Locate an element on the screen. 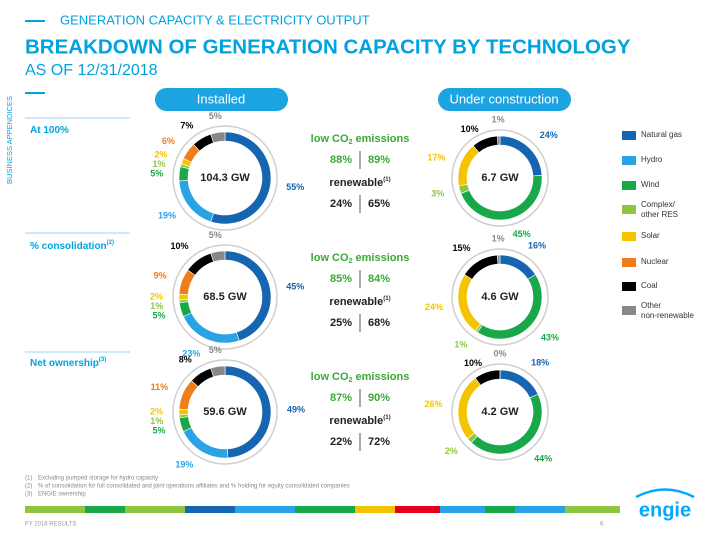  row-label: Net ownership(3) is located at coordinates (68, 363).